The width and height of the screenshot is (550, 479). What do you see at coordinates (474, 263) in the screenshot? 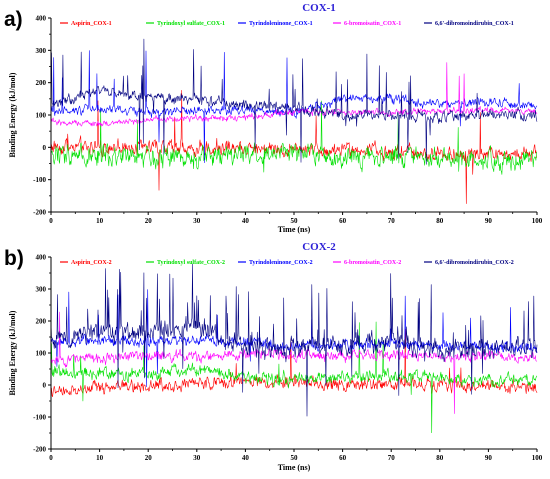
I see `legend-label: 6,6'-dibromoindirubin_COX-2` at bounding box center [474, 263].